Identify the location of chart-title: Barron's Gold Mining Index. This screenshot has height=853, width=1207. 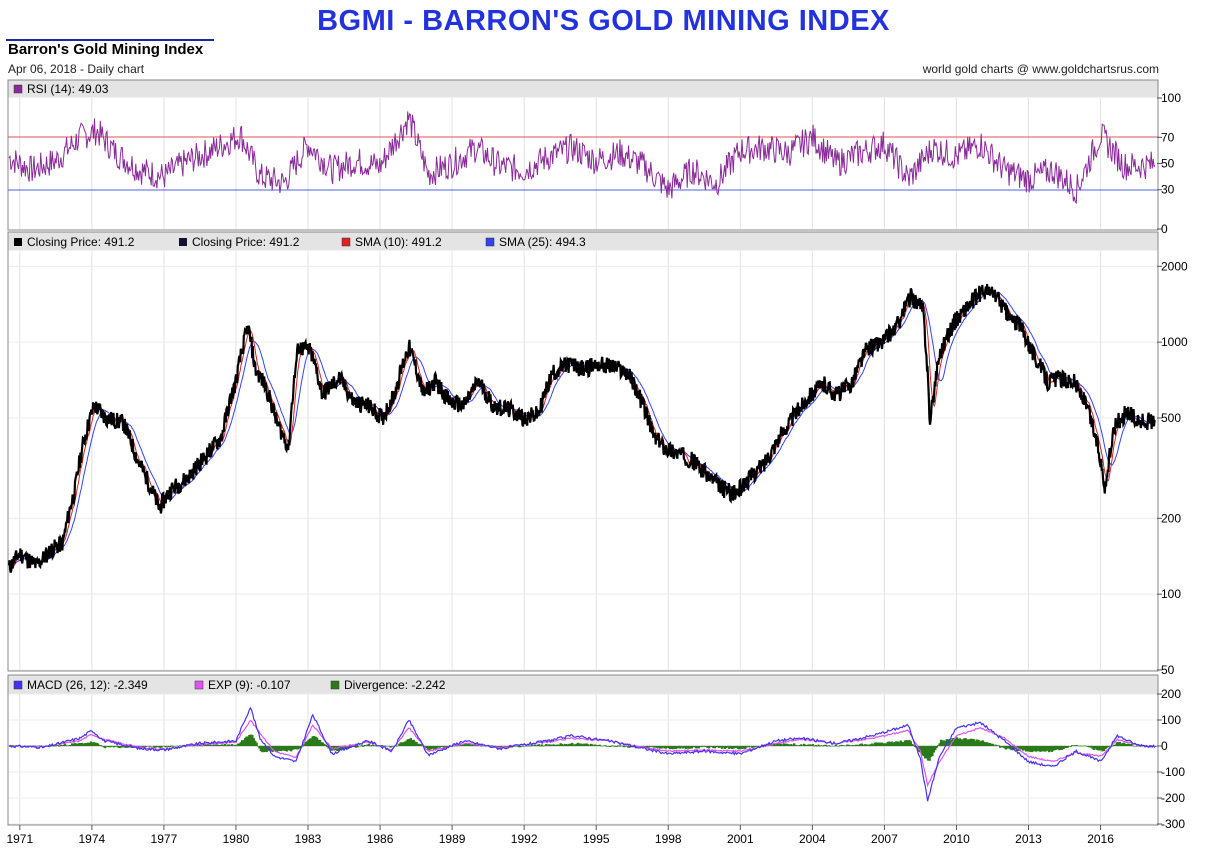
(106, 49).